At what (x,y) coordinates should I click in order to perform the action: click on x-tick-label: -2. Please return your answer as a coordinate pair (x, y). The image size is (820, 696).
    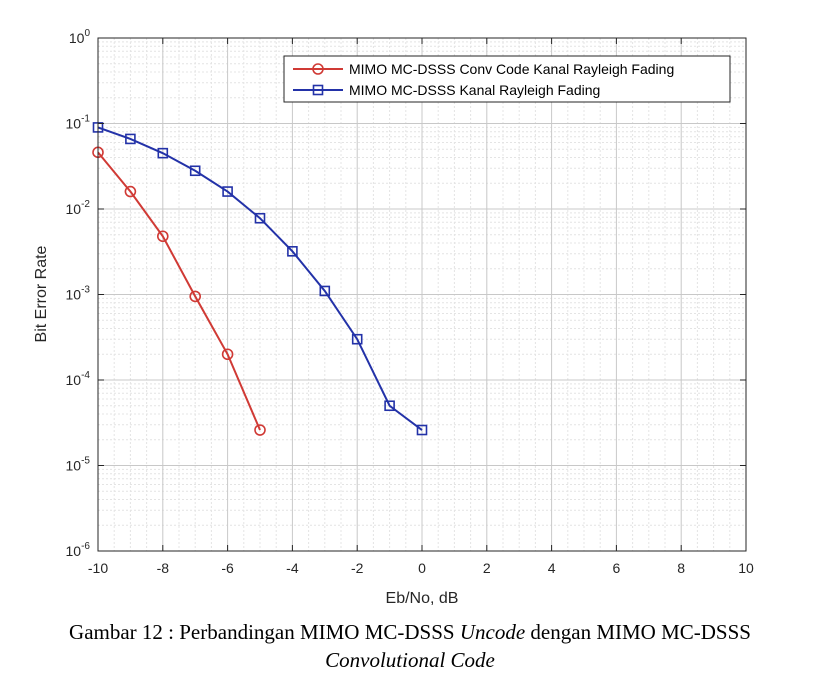
    Looking at the image, I should click on (357, 568).